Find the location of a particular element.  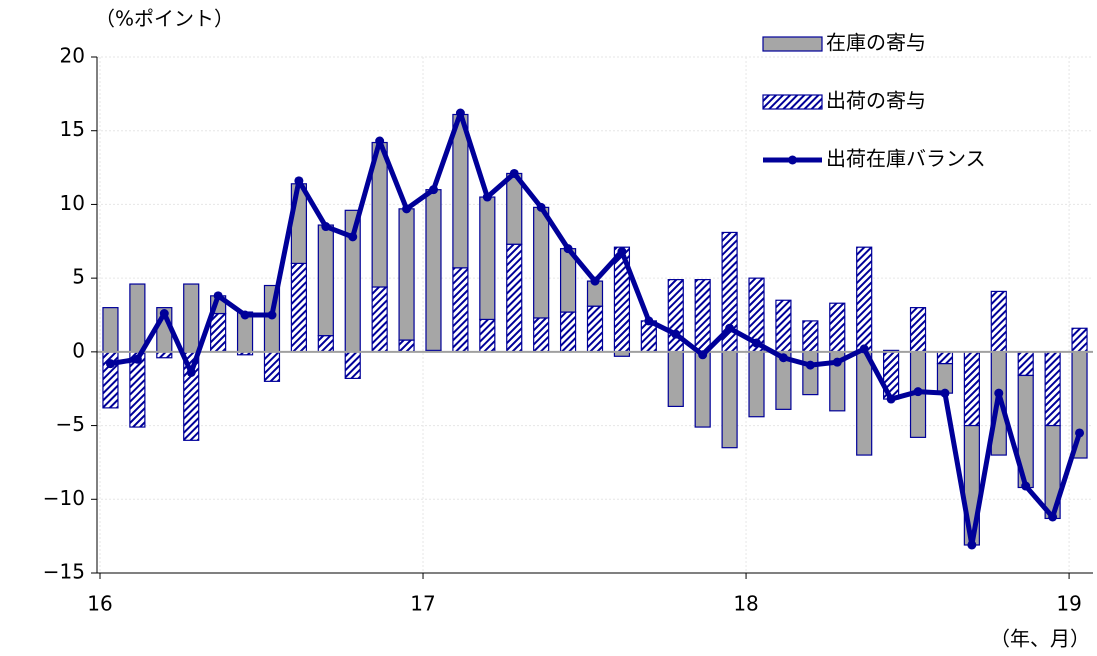

legend-label: 在庫の寄与 is located at coordinates (876, 43).